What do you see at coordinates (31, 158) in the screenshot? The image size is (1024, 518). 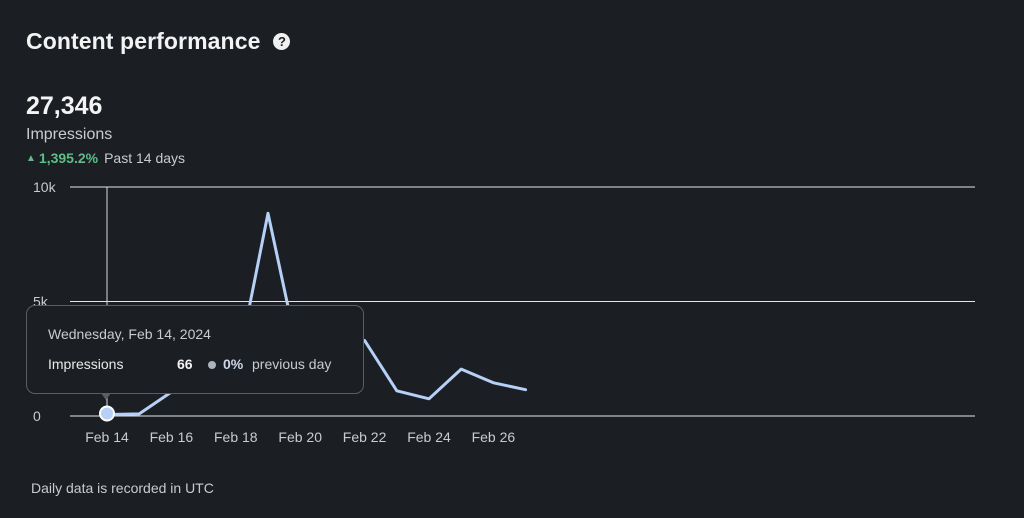 I see `trend-up-icon: ▲` at bounding box center [31, 158].